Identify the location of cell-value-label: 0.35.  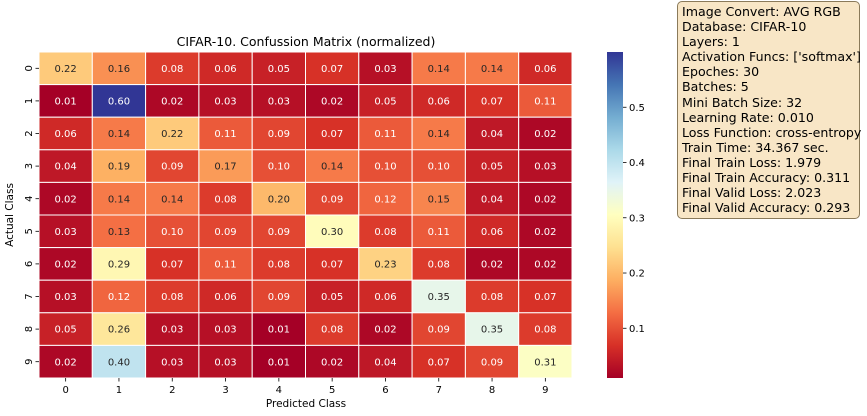
(439, 297).